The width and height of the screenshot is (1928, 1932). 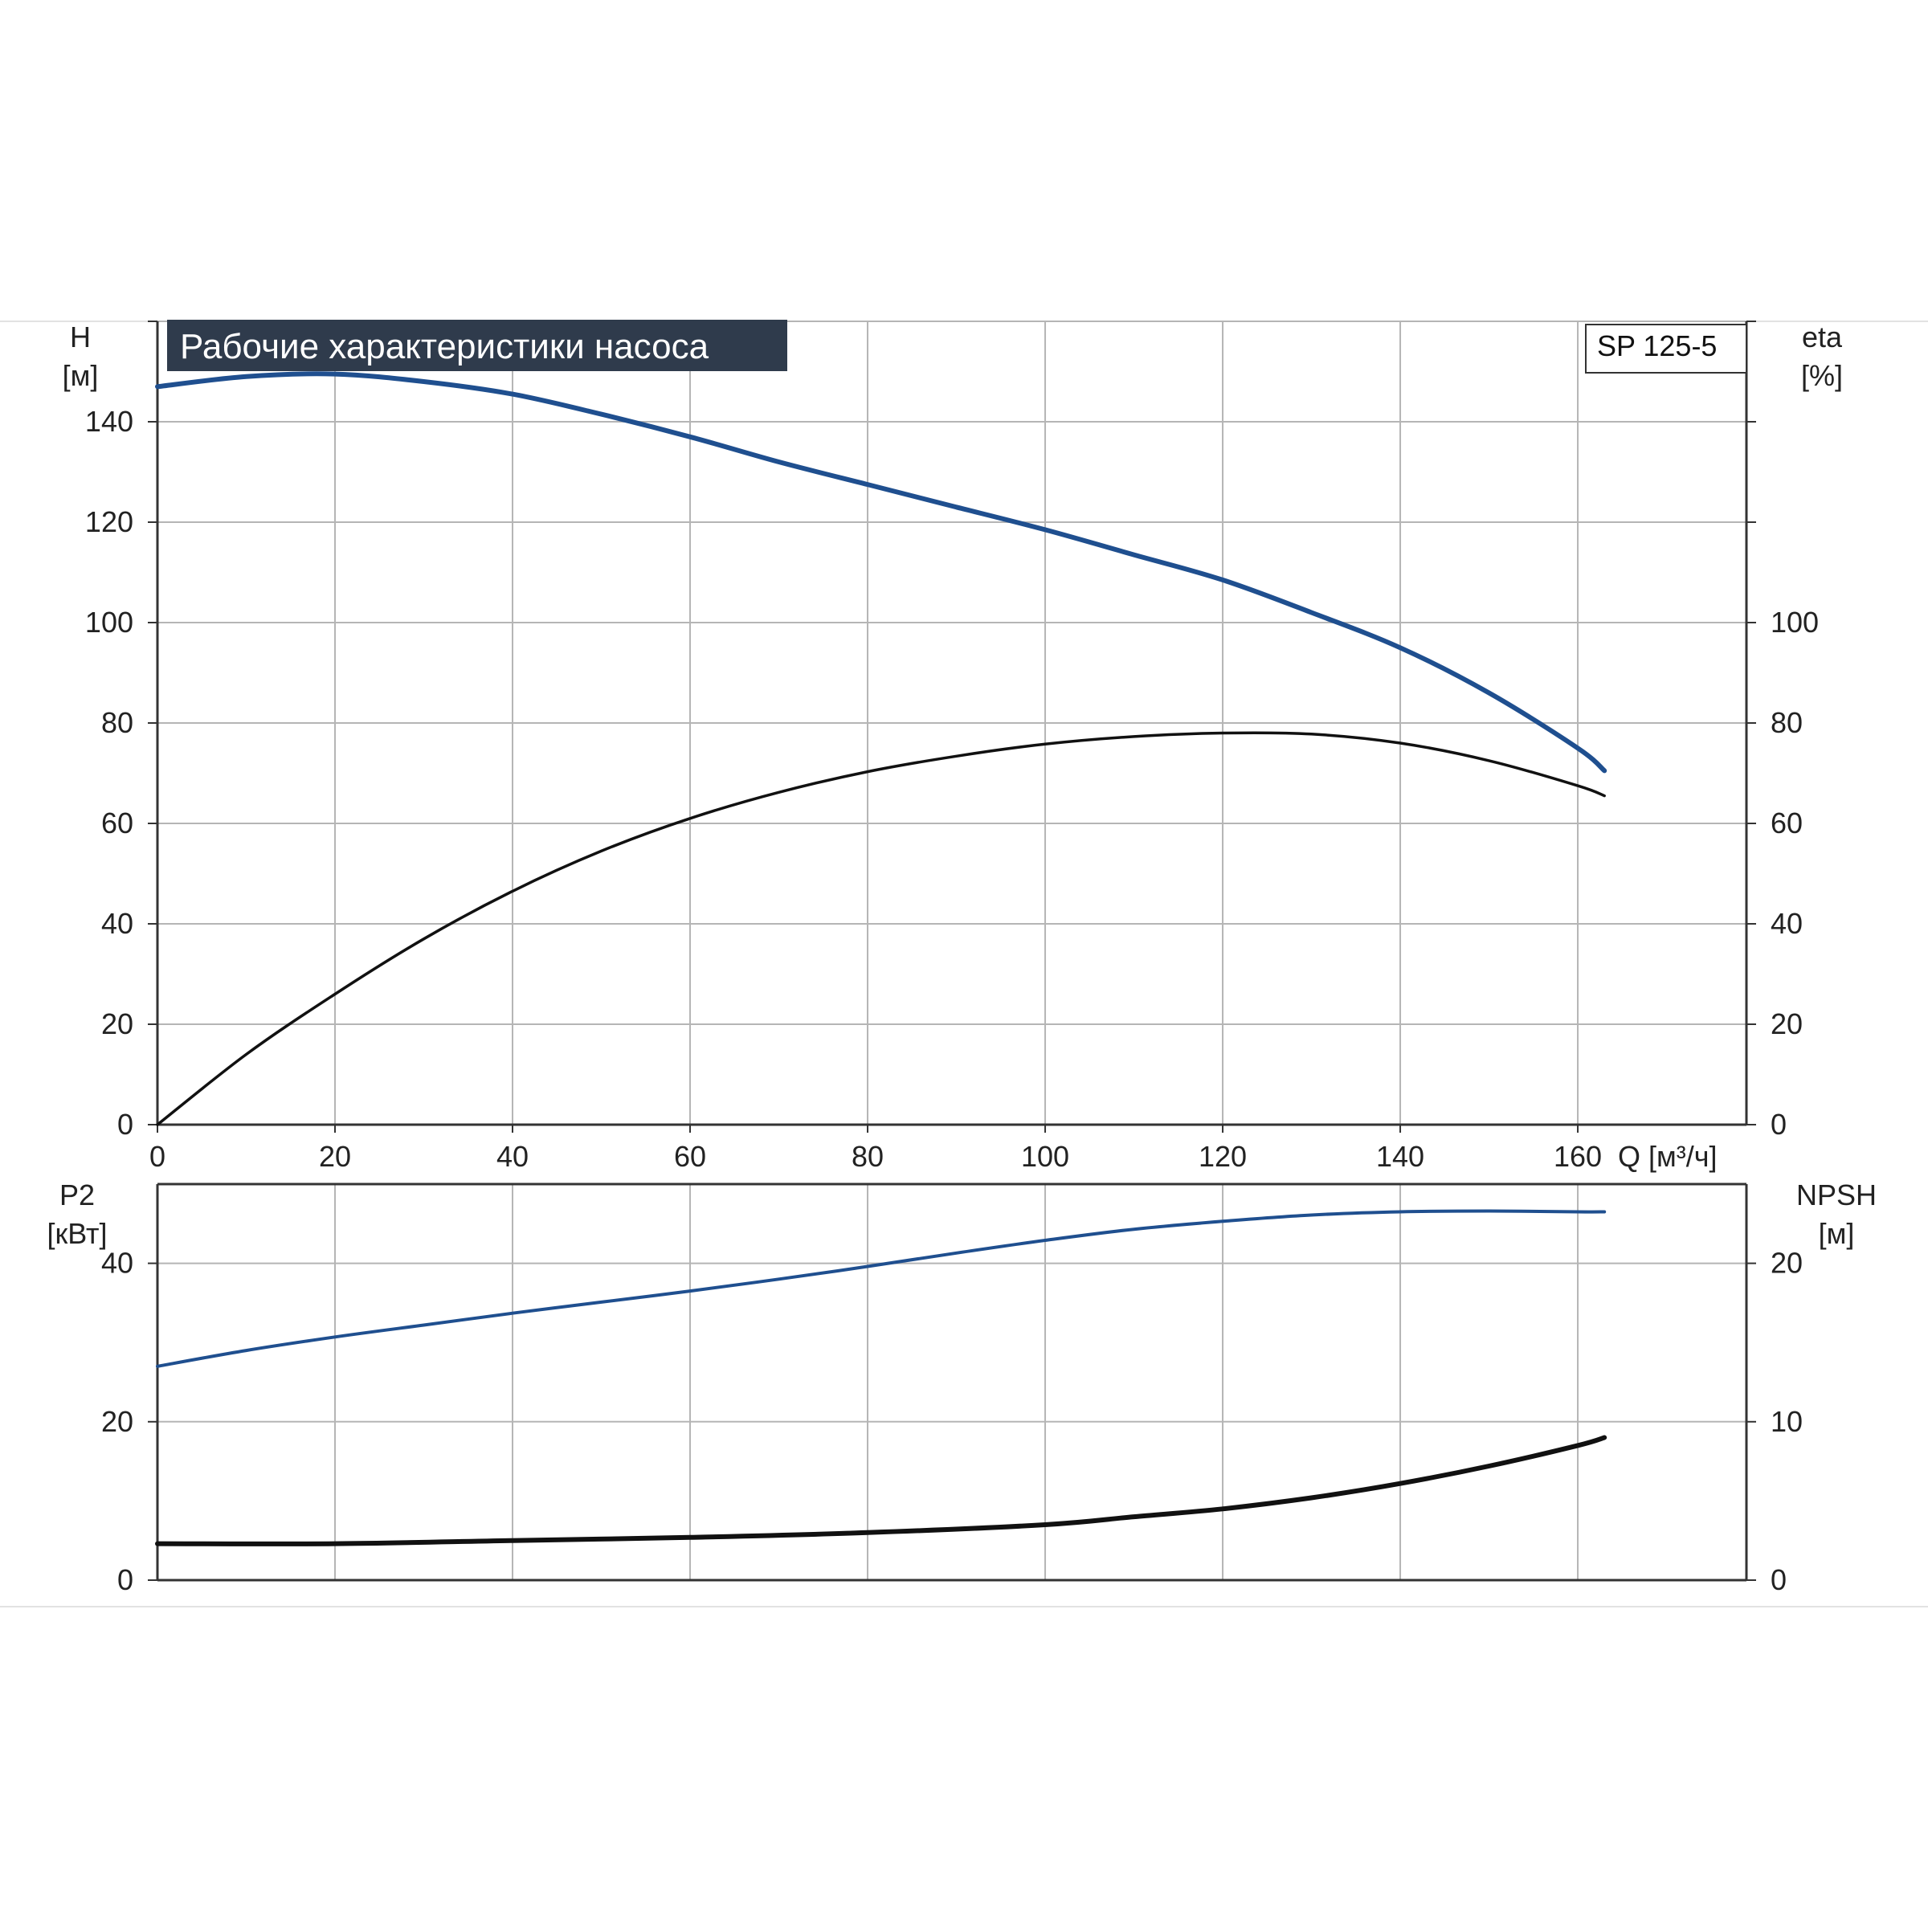 What do you see at coordinates (1787, 1263) in the screenshot?
I see `y-tick-label-right-1-2: 20` at bounding box center [1787, 1263].